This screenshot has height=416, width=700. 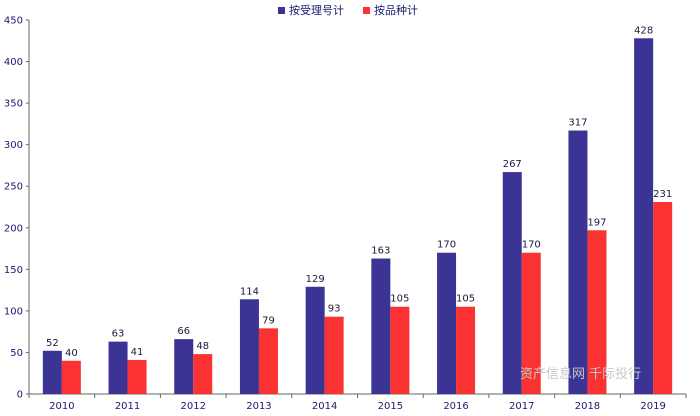 What do you see at coordinates (71, 353) in the screenshot?
I see `data-label: 40` at bounding box center [71, 353].